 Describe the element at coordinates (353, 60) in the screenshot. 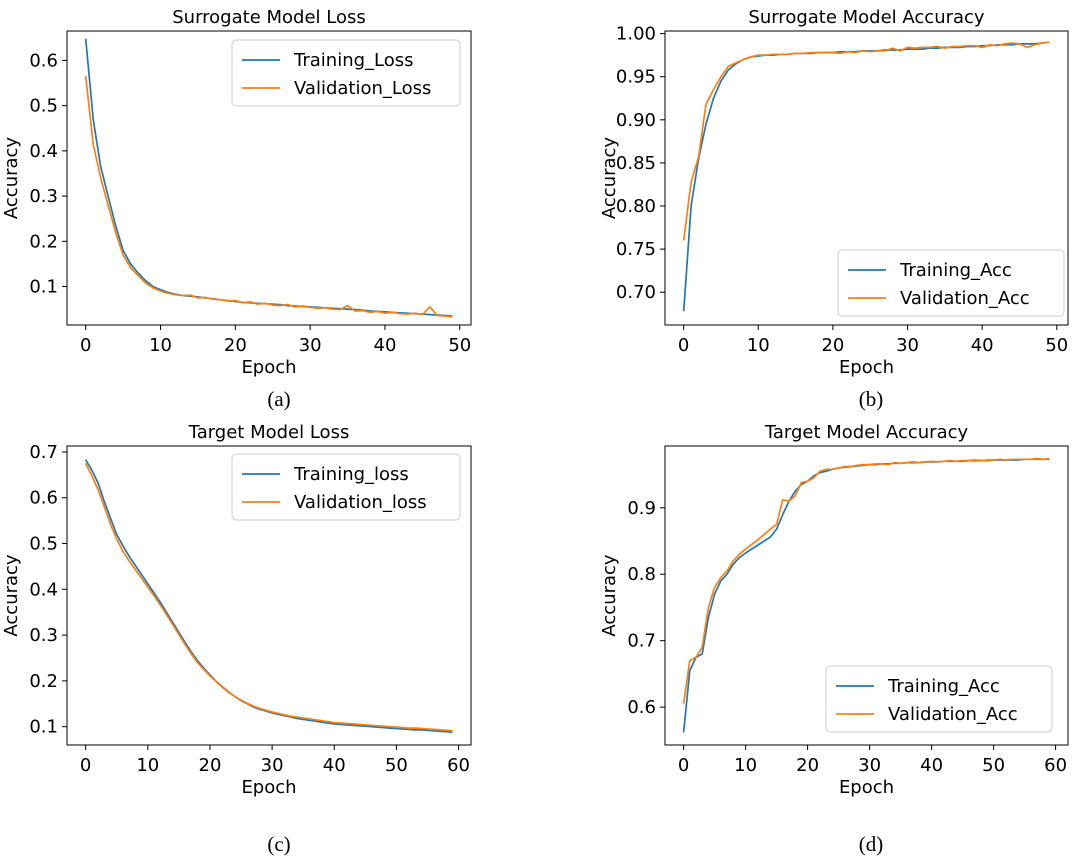

I see `legend-label: Training_Loss` at that location.